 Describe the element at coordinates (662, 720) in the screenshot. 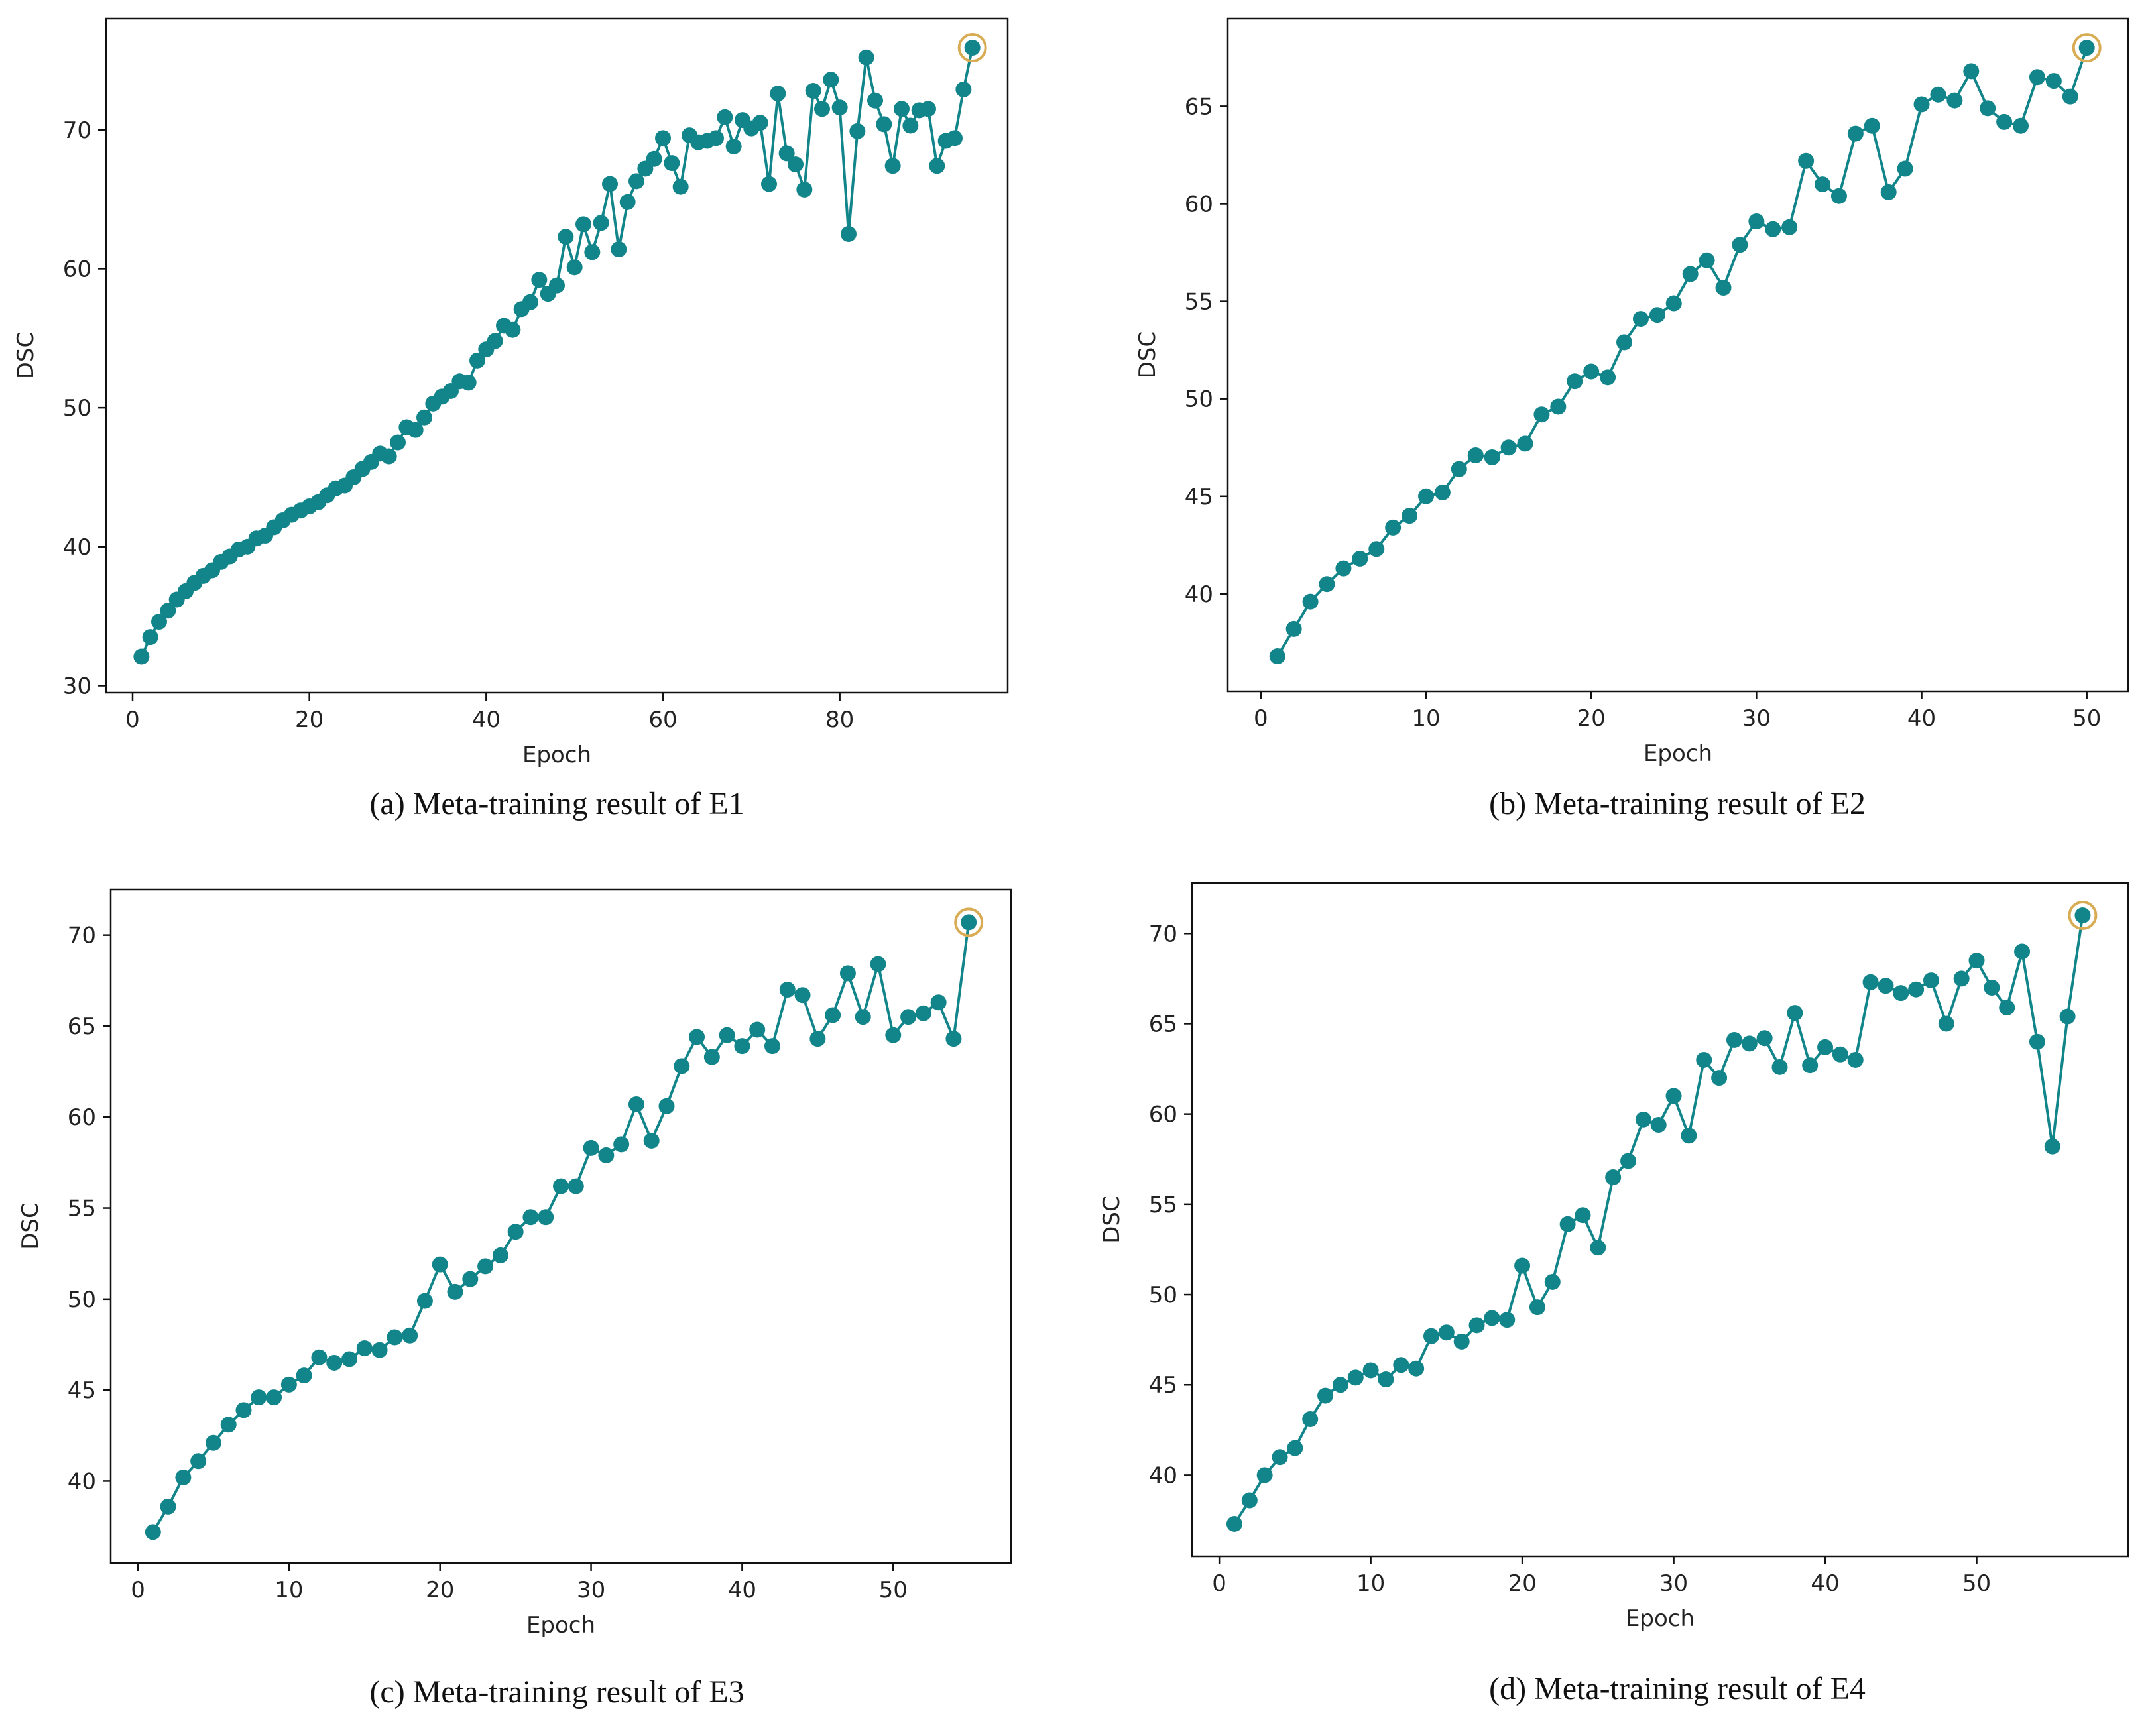

I see `x-tick-label: 60` at that location.